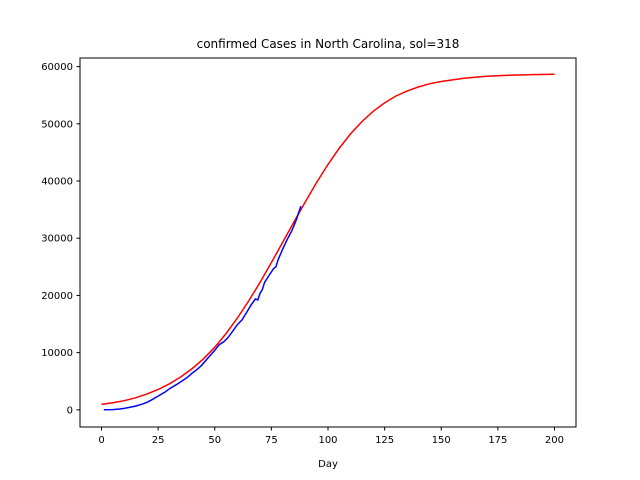 This screenshot has width=640, height=480. What do you see at coordinates (101, 440) in the screenshot?
I see `x-tick-label: 0` at bounding box center [101, 440].